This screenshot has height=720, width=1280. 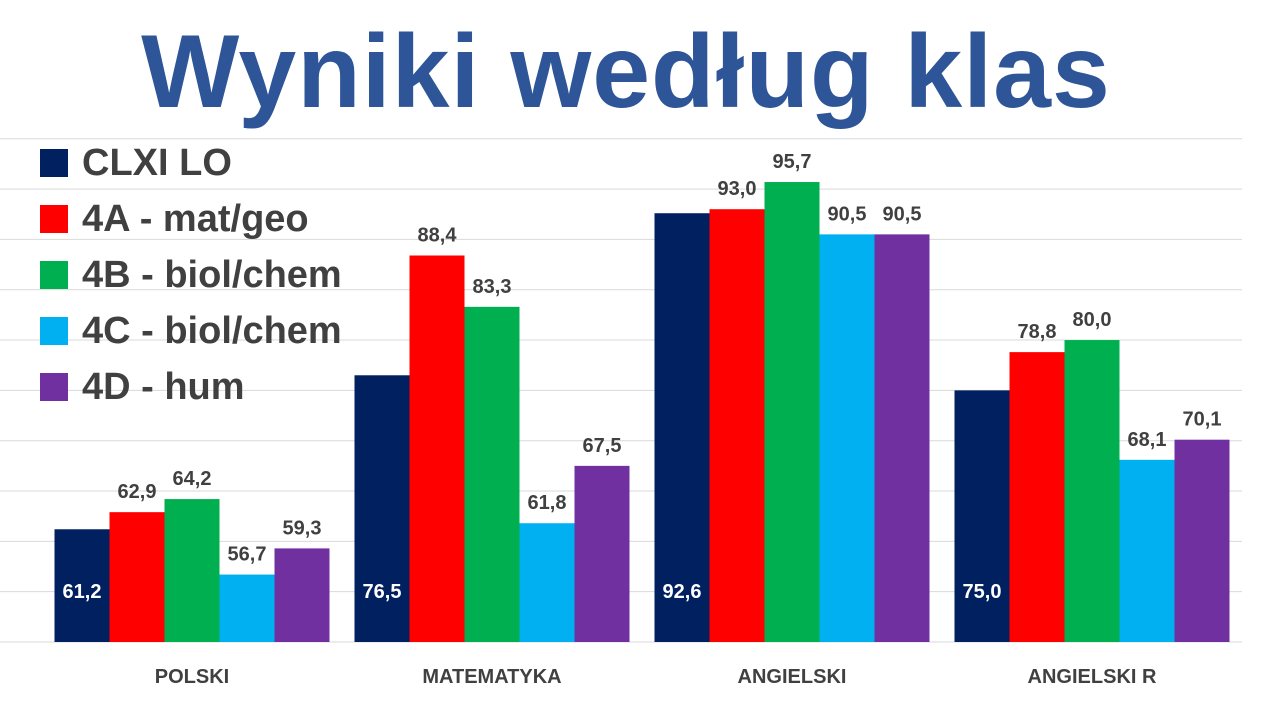 I want to click on bar-value-label: 80,0, so click(x=1092, y=320).